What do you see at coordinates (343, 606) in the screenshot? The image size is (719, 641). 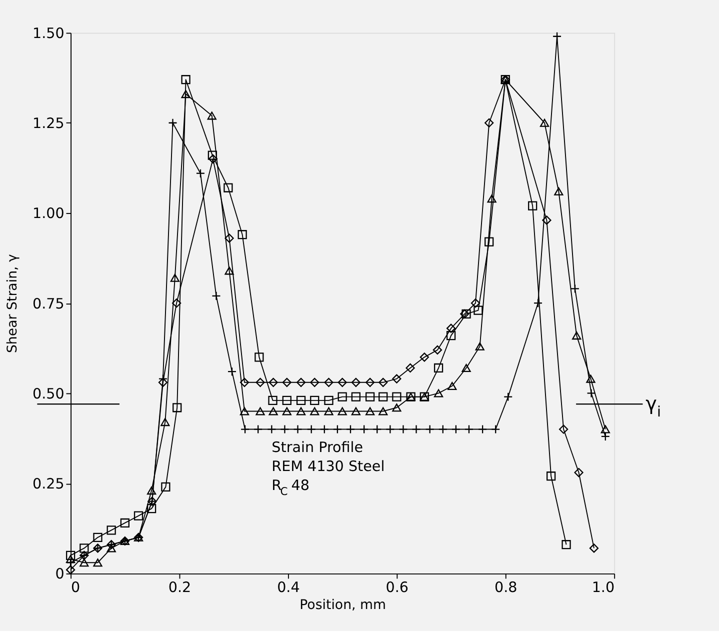 I see `x-axis-title: Position, mm` at bounding box center [343, 606].